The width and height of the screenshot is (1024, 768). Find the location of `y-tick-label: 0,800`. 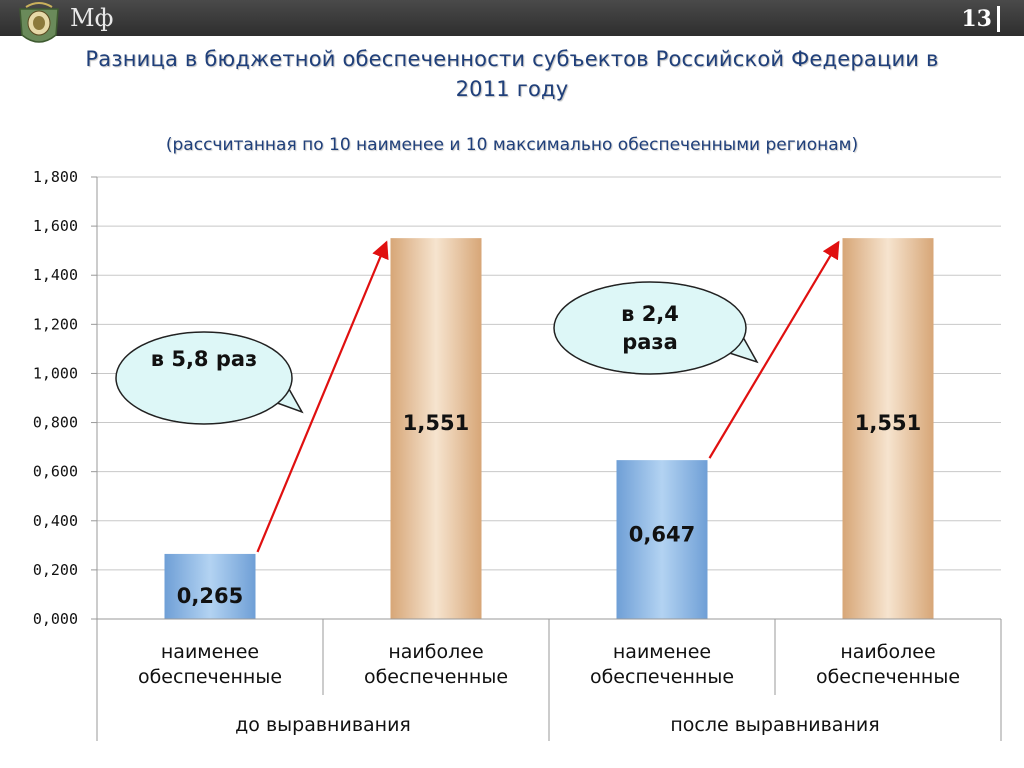

y-tick-label: 0,800 is located at coordinates (55, 423).